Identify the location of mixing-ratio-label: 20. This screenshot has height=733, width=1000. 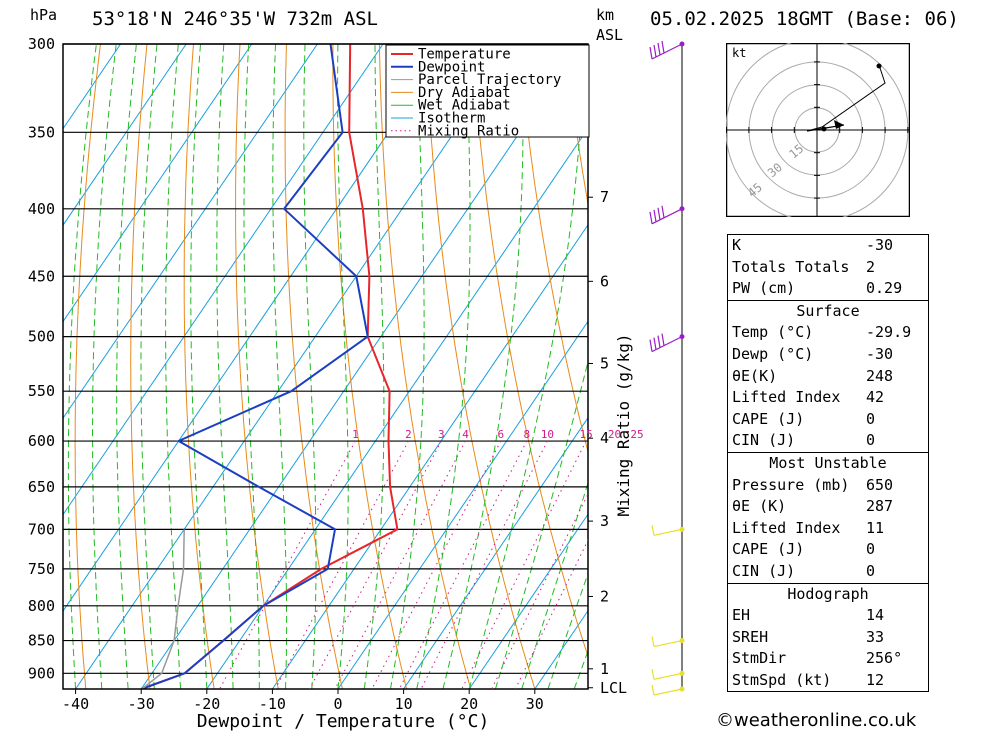
(614, 434).